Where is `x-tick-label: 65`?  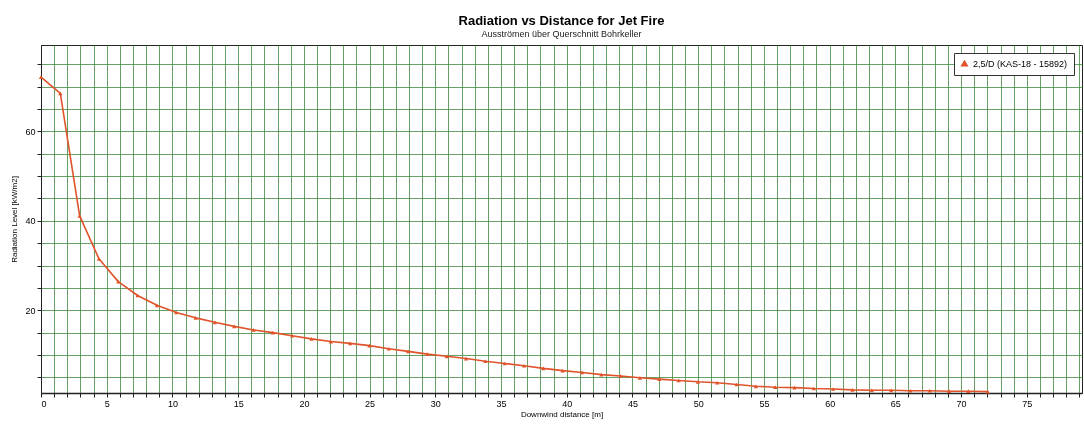 x-tick-label: 65 is located at coordinates (895, 403).